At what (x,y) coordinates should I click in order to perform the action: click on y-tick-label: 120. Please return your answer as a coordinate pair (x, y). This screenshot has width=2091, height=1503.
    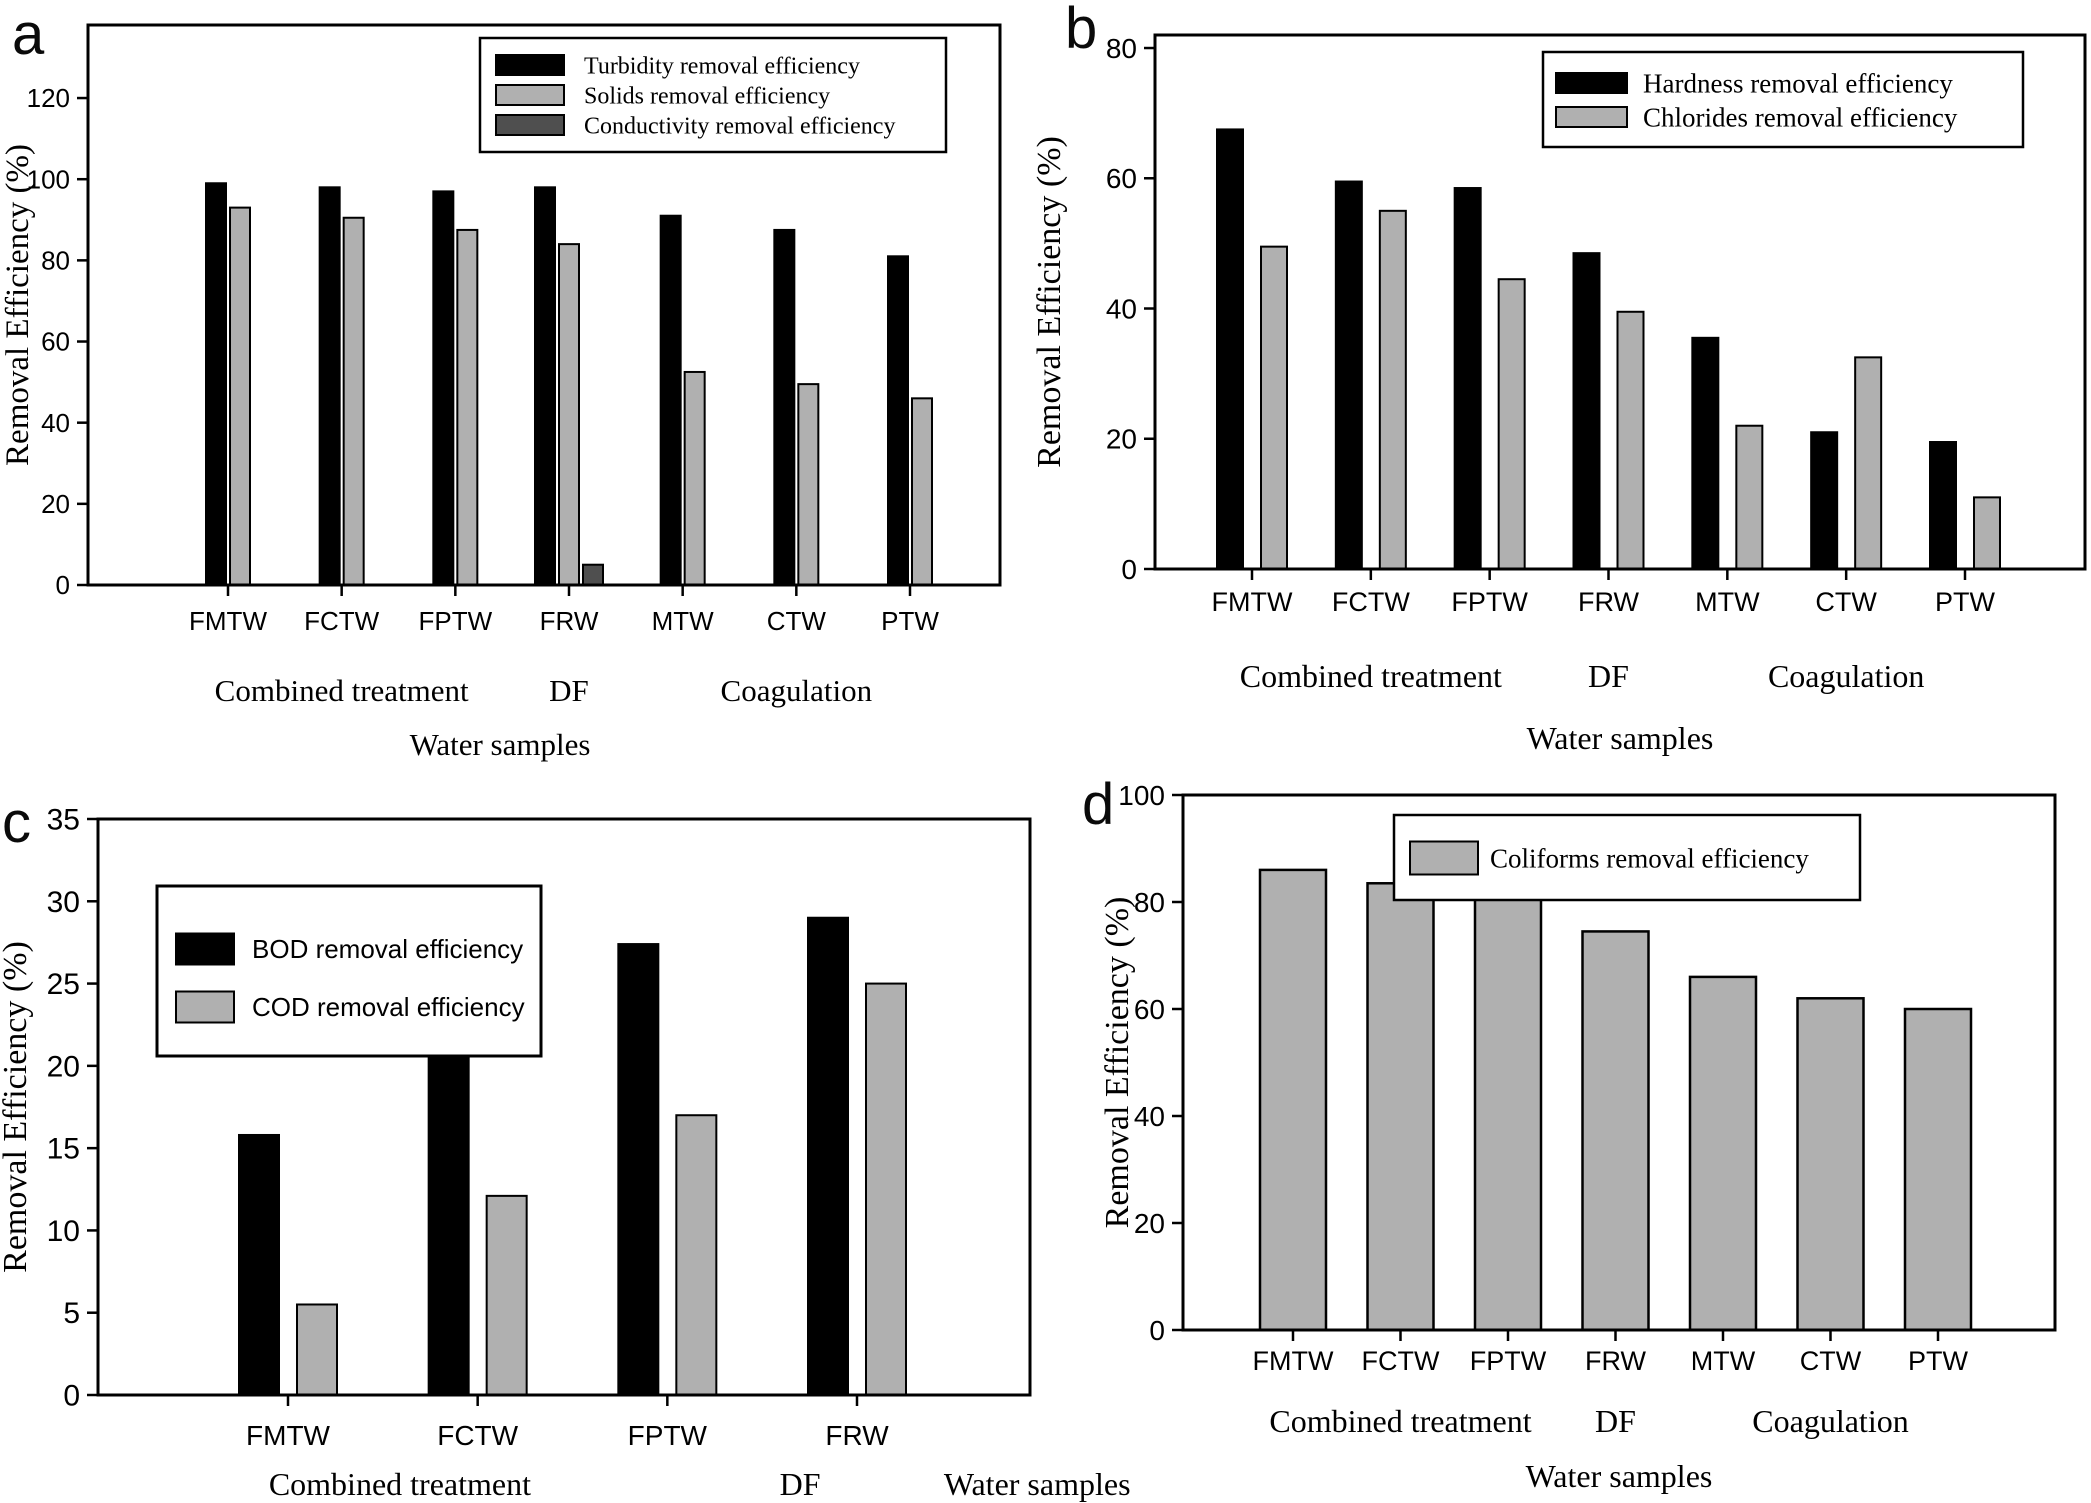
    Looking at the image, I should click on (48, 98).